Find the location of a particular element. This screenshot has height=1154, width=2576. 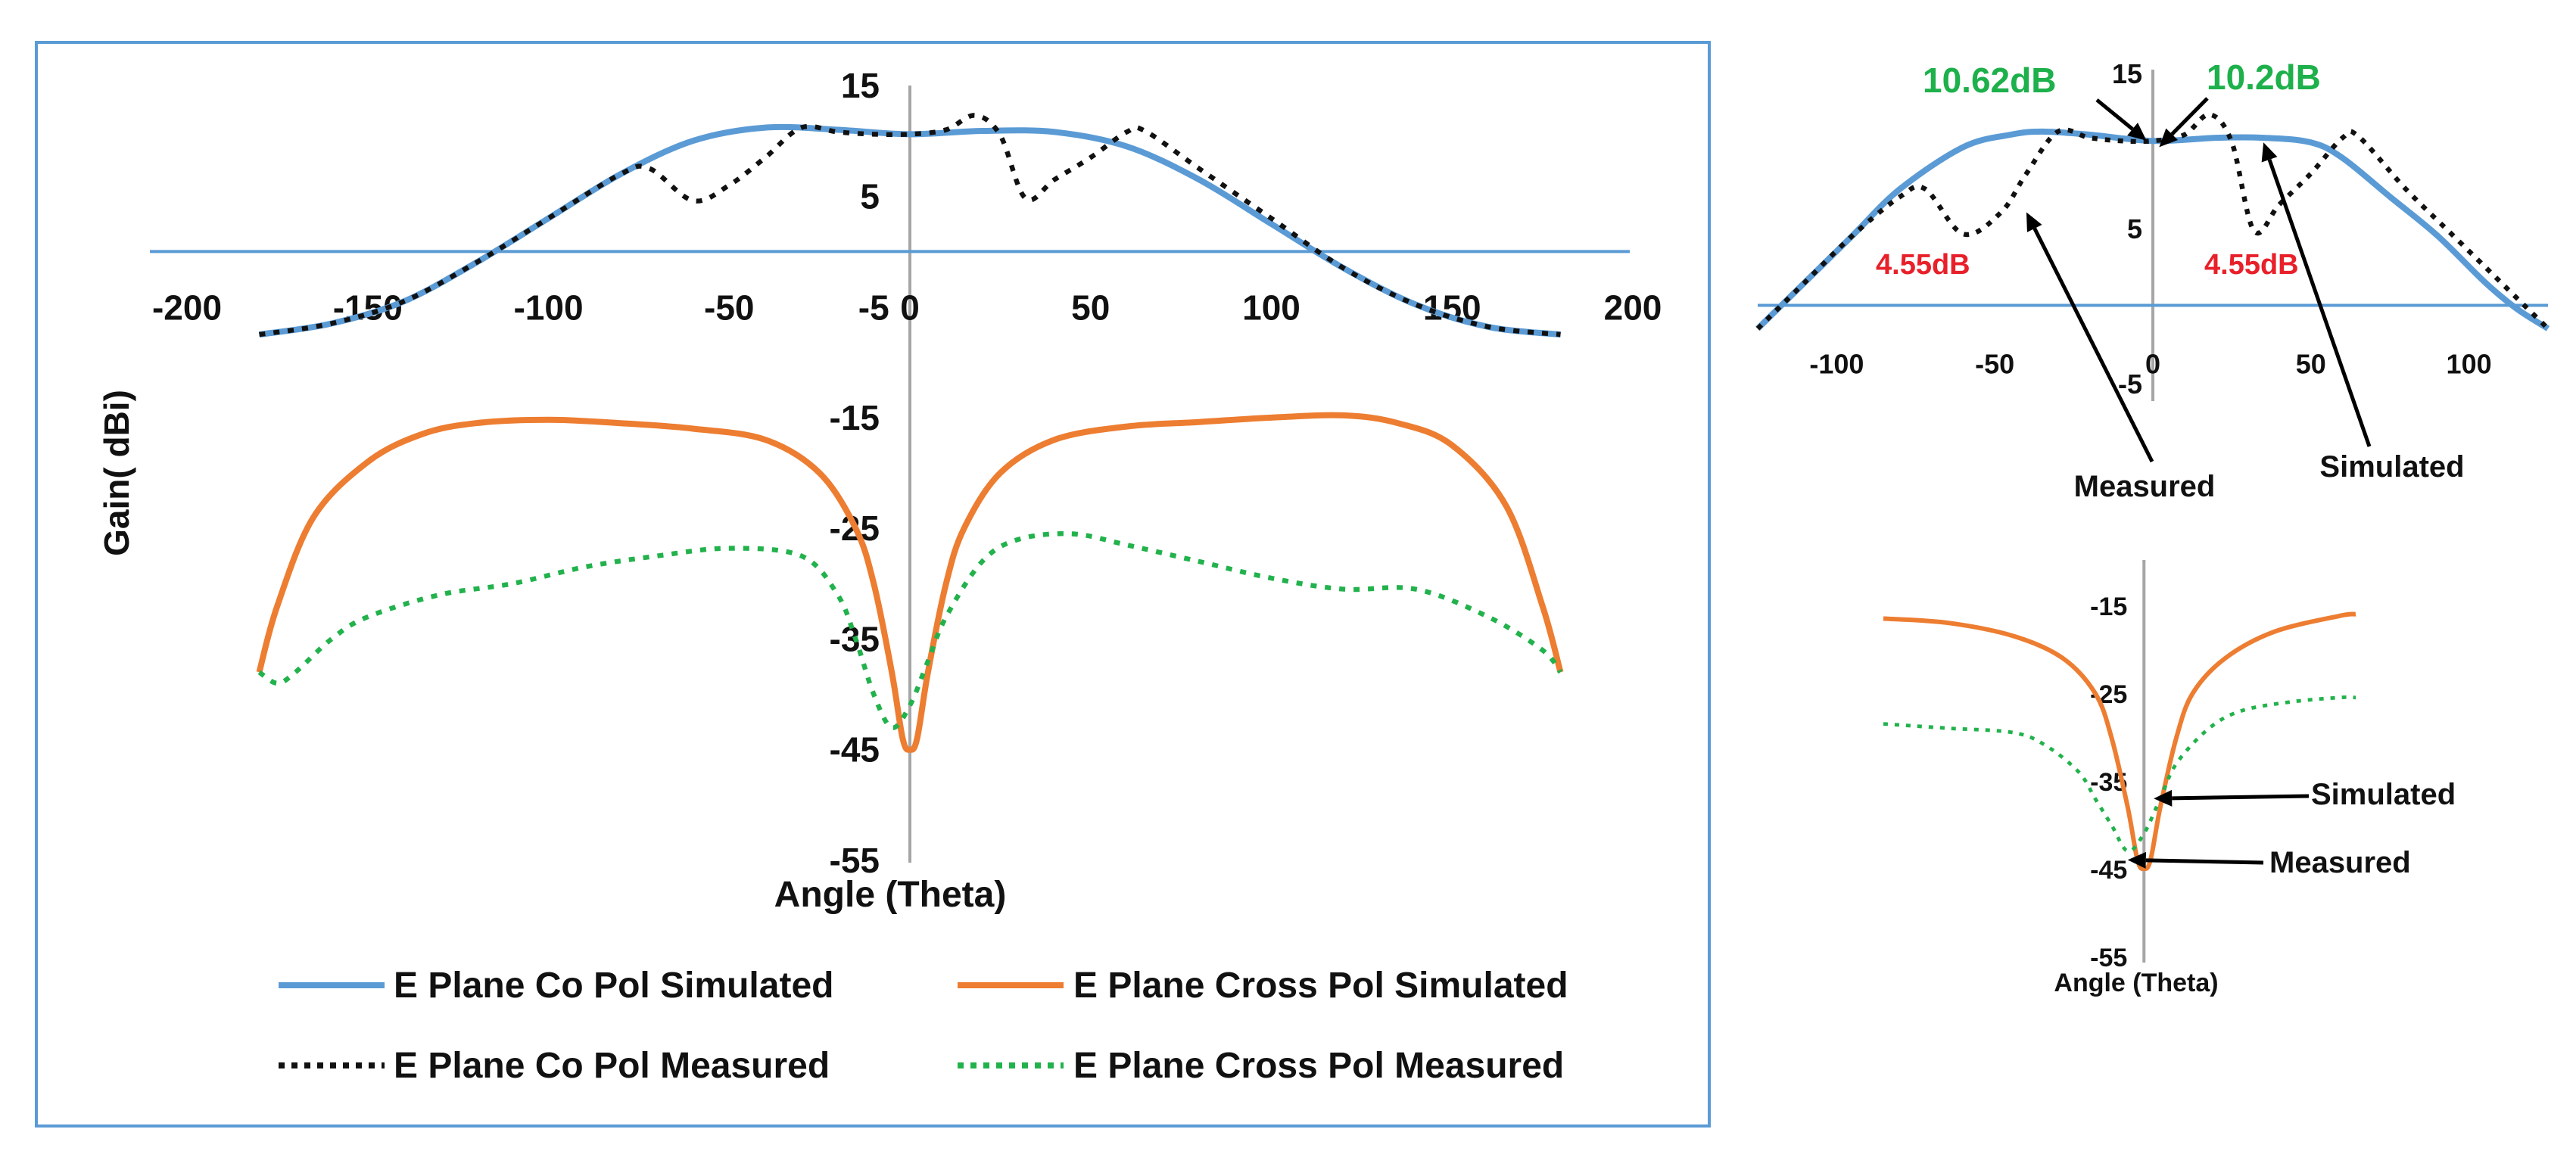

inset-crosspol-y-tick-label: -55 is located at coordinates (2108, 958).